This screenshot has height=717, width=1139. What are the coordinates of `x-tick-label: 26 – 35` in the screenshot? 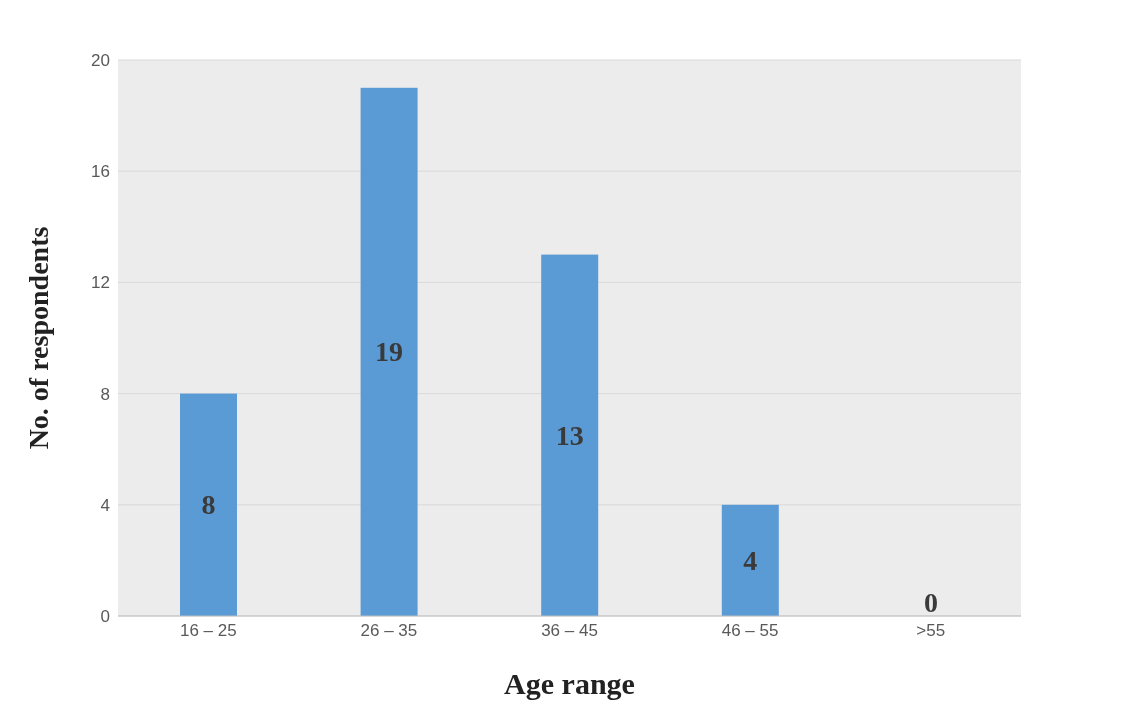 It's located at (389, 631).